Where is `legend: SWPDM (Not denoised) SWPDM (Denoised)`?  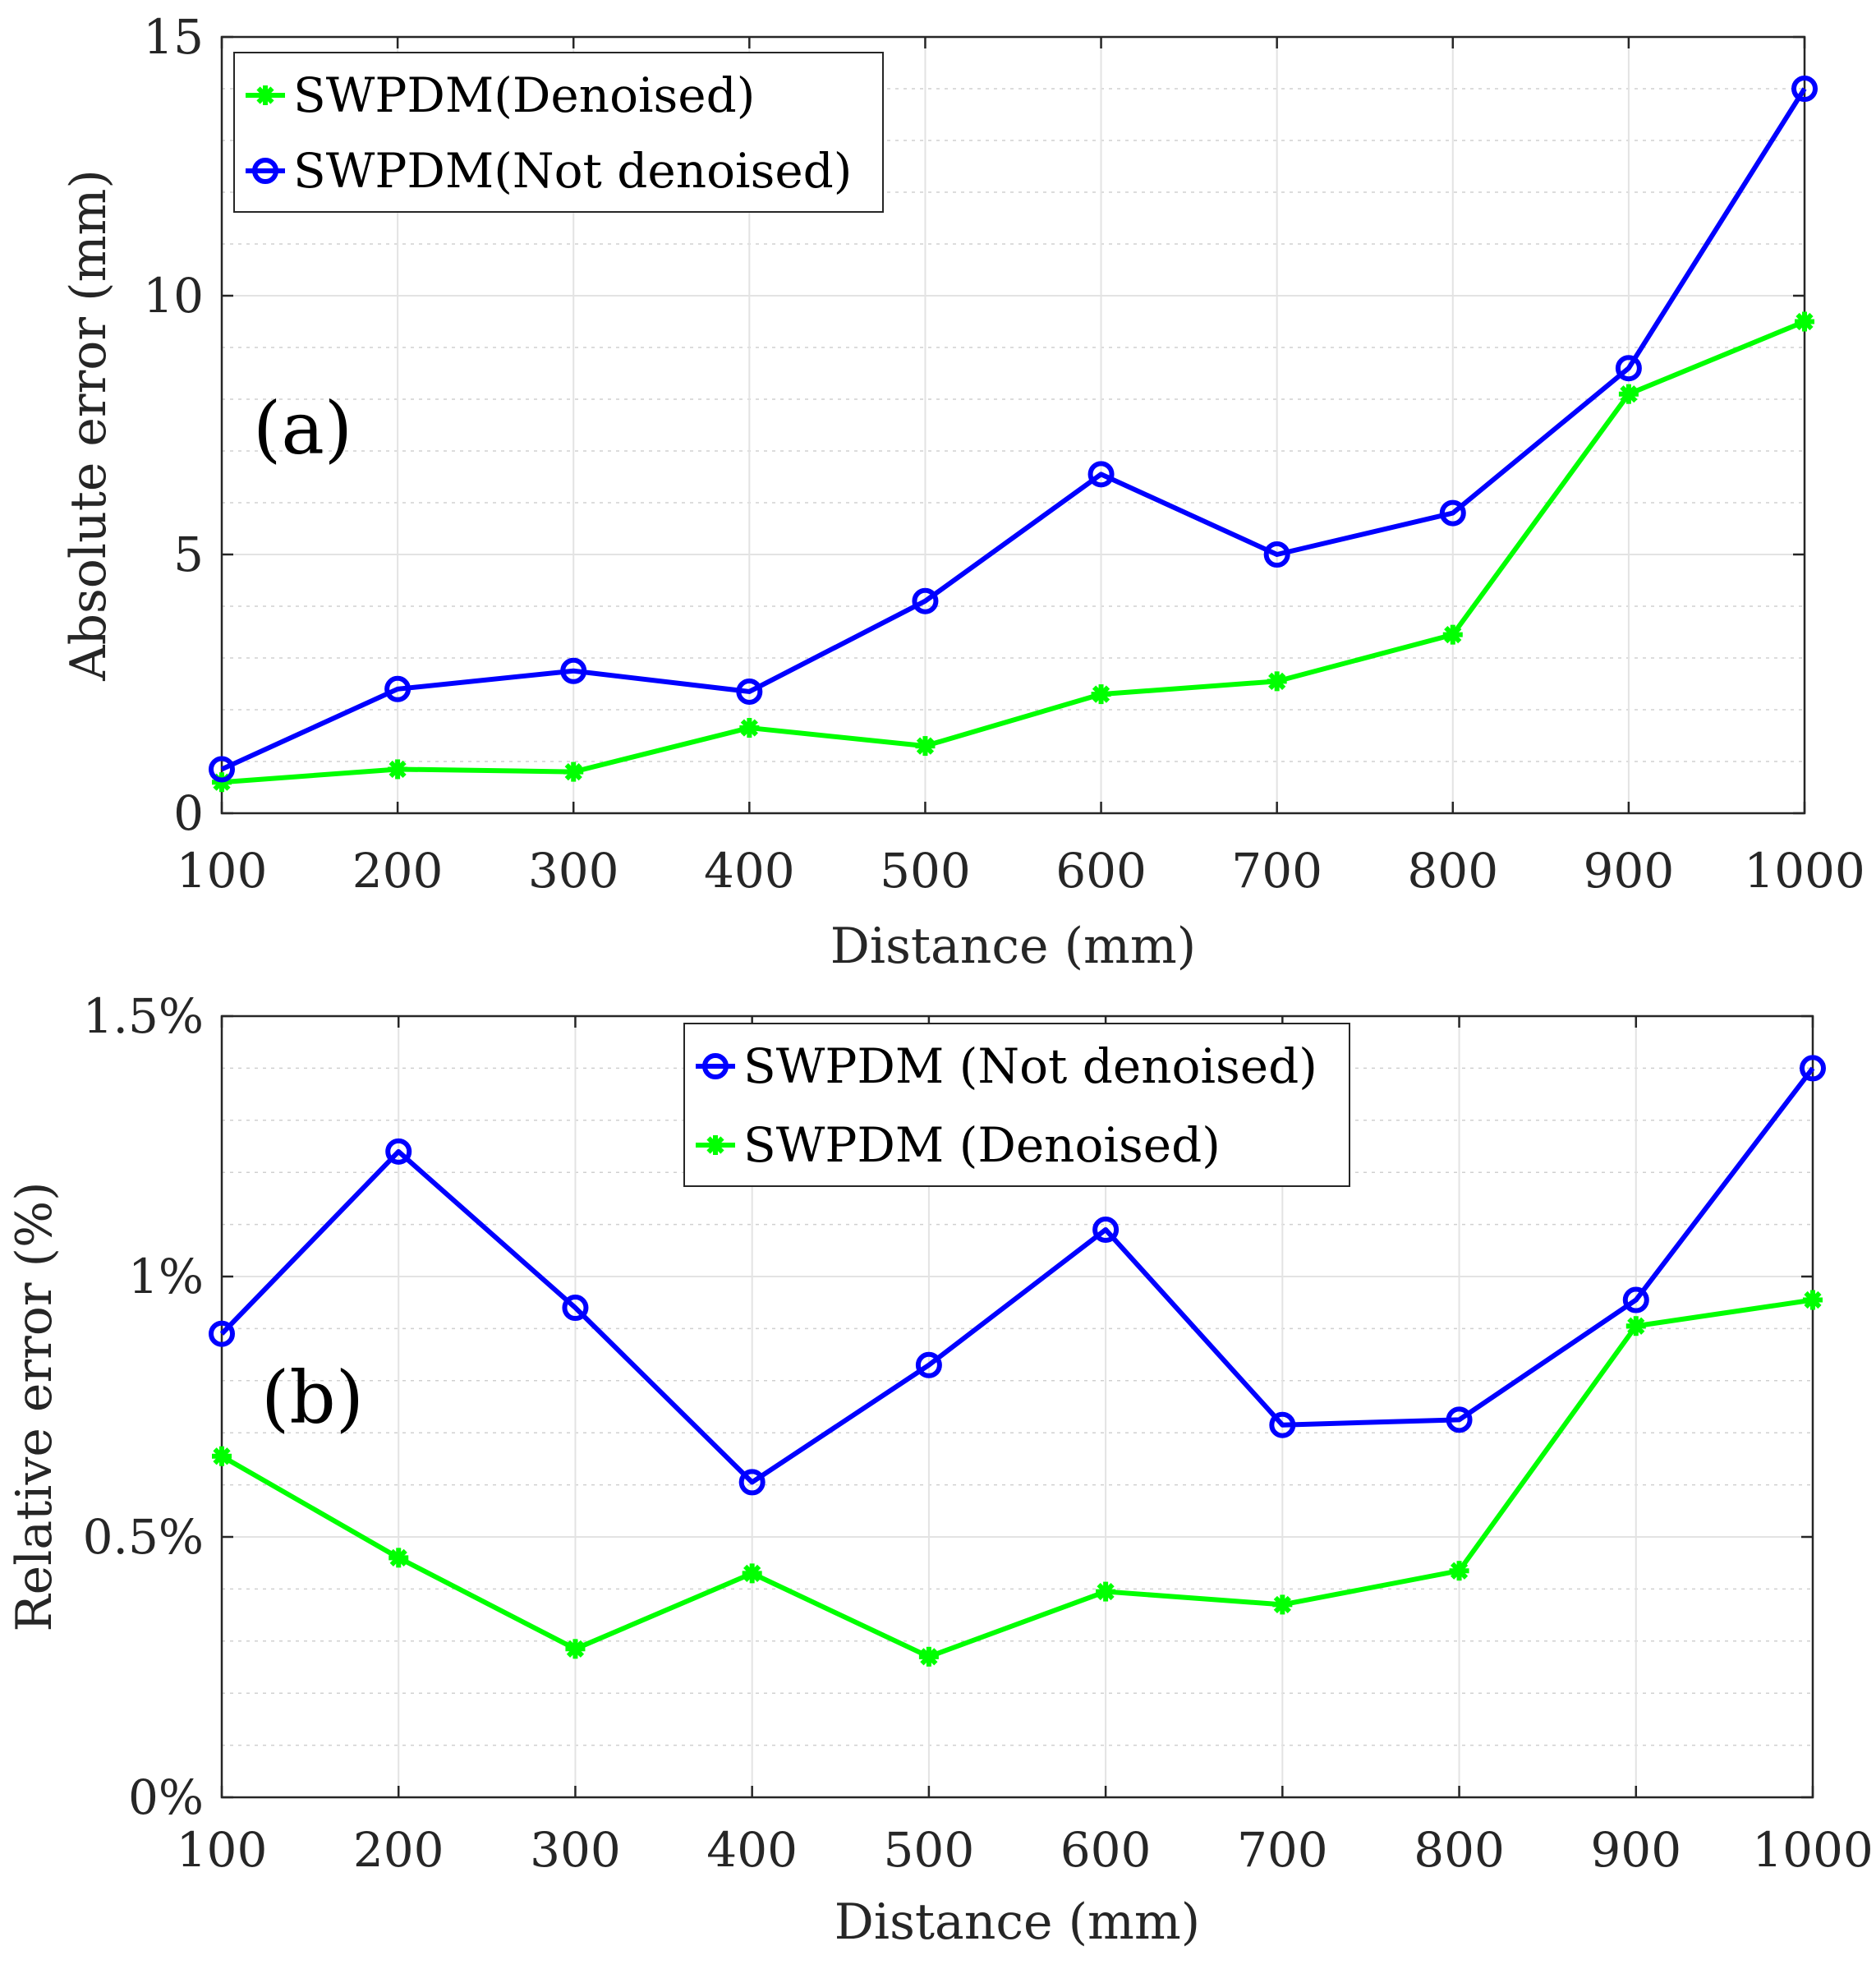
legend: SWPDM (Not denoised) SWPDM (Denoised) is located at coordinates (1016, 1105).